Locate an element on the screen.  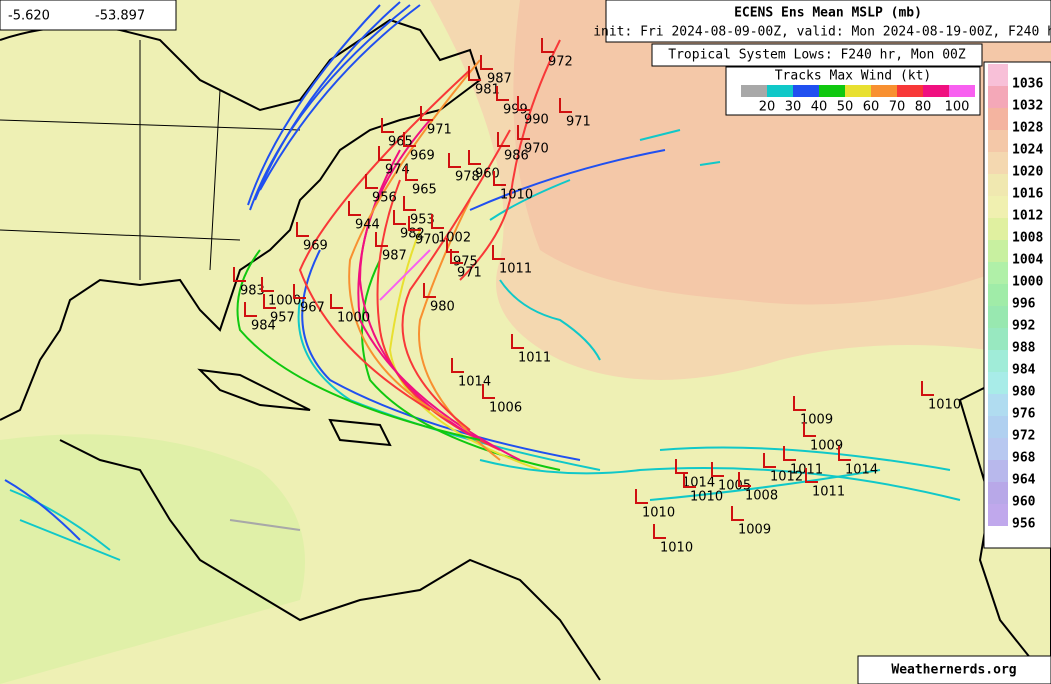
low-label: 981 is located at coordinates (487, 90).